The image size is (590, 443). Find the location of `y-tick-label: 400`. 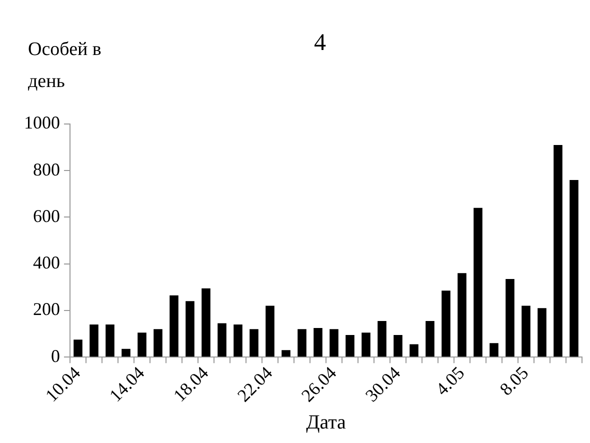

y-tick-label: 400 is located at coordinates (46, 262).